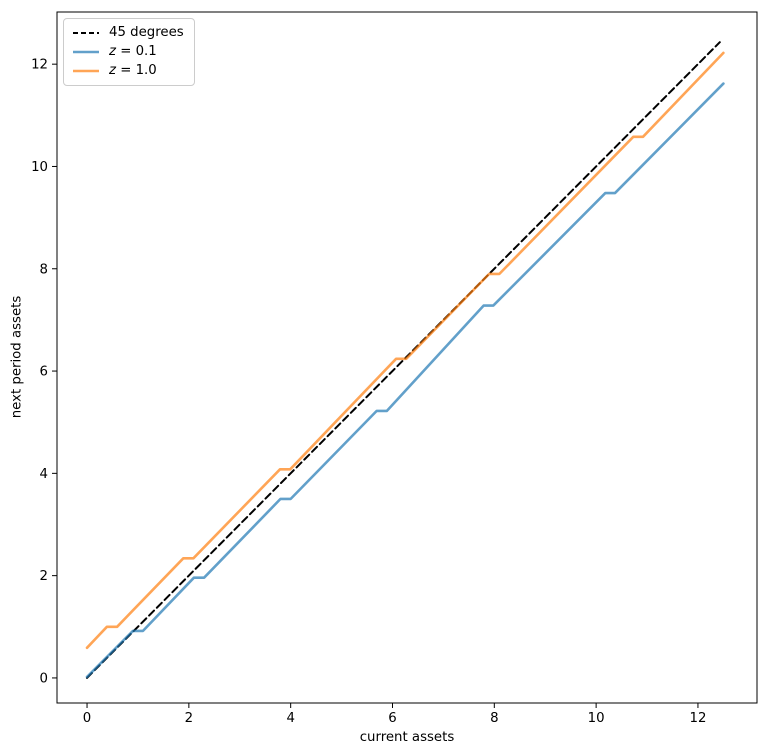 The image size is (764, 756). Describe the element at coordinates (596, 718) in the screenshot. I see `x-tick-label: 10` at that location.